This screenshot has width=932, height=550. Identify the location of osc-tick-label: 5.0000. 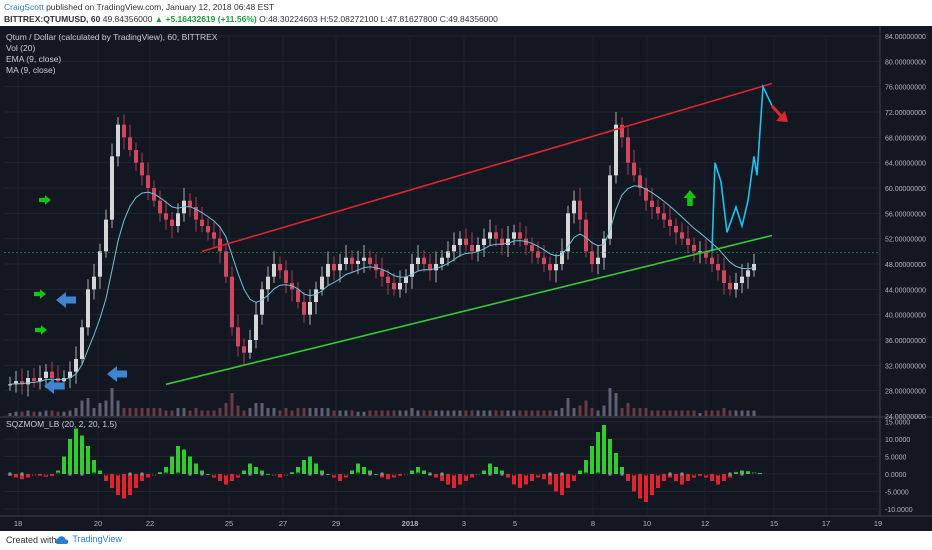
(896, 458).